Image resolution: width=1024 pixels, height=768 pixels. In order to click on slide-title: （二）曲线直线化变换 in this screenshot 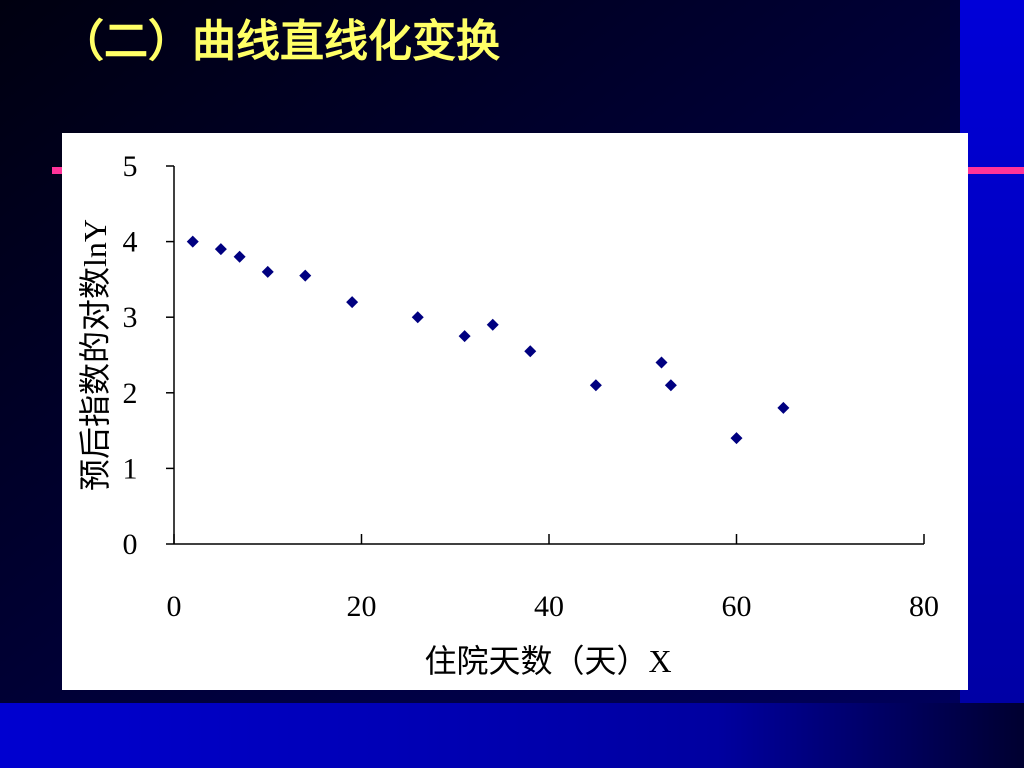, I will do `click(280, 41)`.